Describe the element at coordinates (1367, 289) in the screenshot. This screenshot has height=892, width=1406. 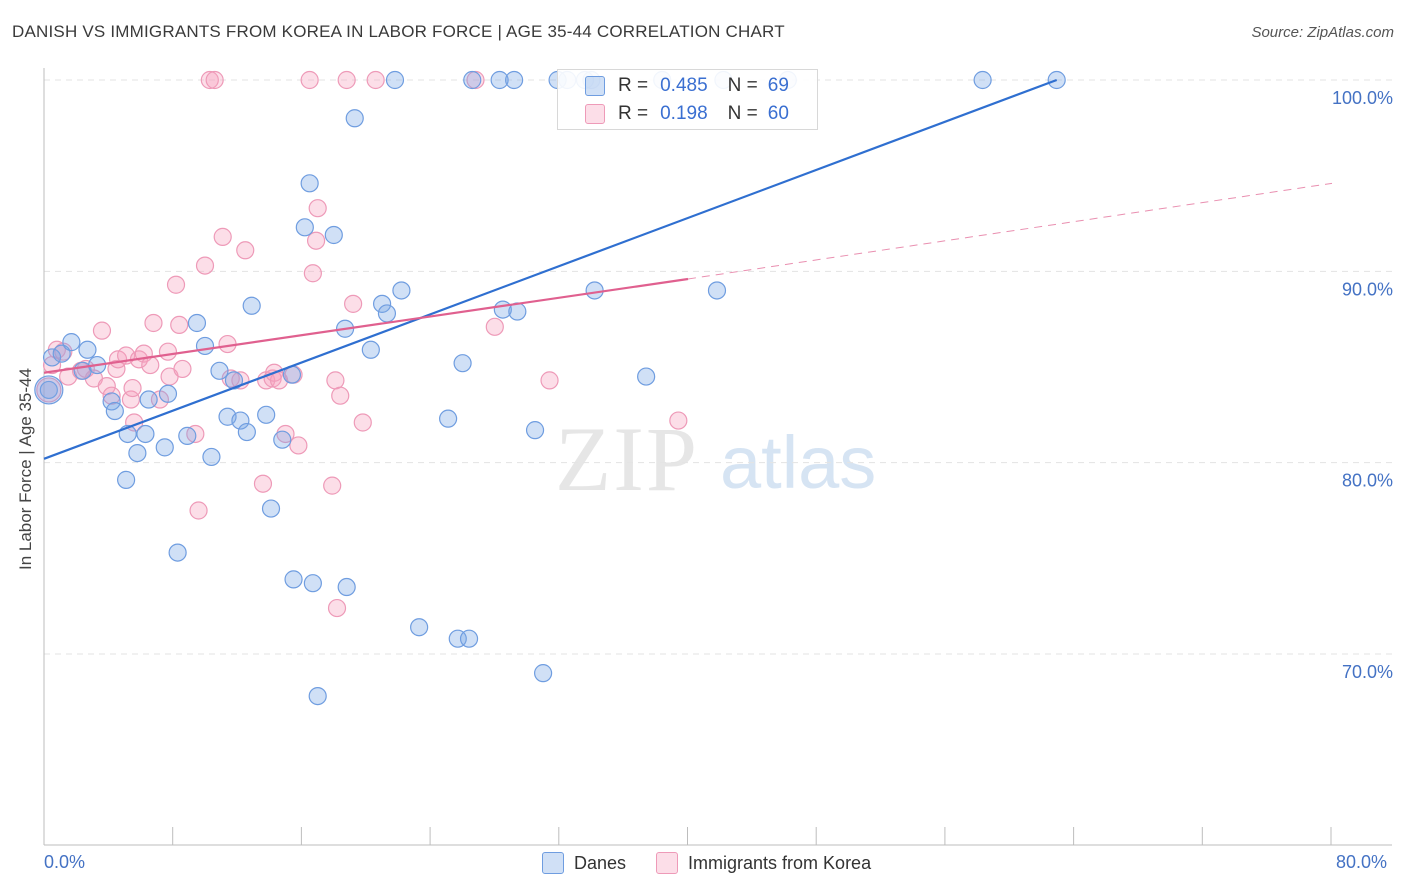
I see `y-tick-label-90: 90.0%` at that location.